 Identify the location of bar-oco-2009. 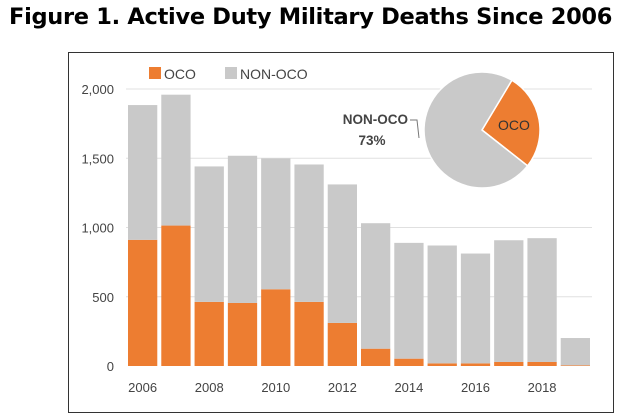
(242, 334).